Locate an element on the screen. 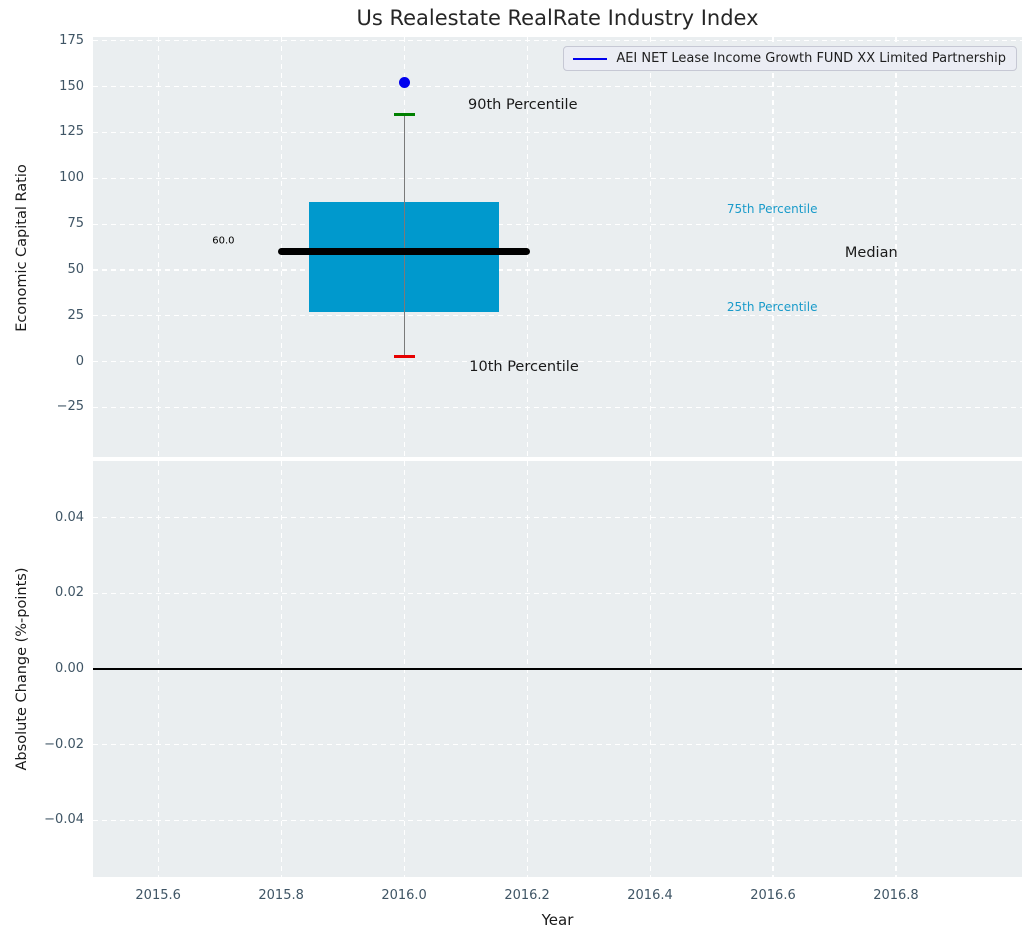 The width and height of the screenshot is (1034, 942). y-tick-label: 0.00 is located at coordinates (69, 668).